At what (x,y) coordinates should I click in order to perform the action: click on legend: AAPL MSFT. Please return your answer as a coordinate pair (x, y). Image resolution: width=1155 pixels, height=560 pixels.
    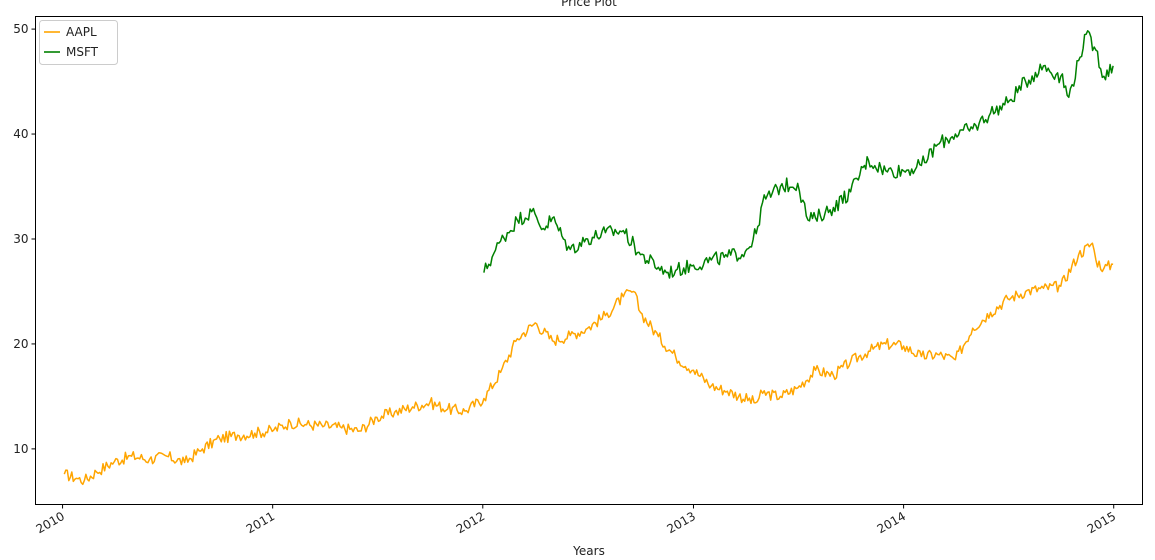
    Looking at the image, I should click on (78, 42).